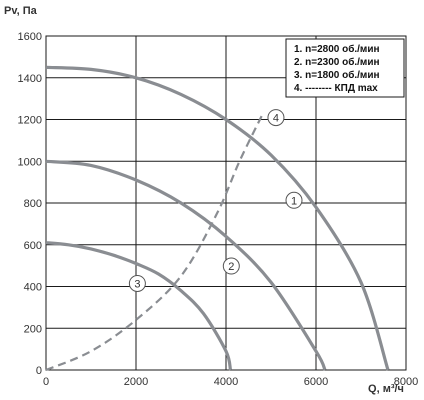  What do you see at coordinates (30, 162) in the screenshot?
I see `y-tick-label: 1000` at bounding box center [30, 162].